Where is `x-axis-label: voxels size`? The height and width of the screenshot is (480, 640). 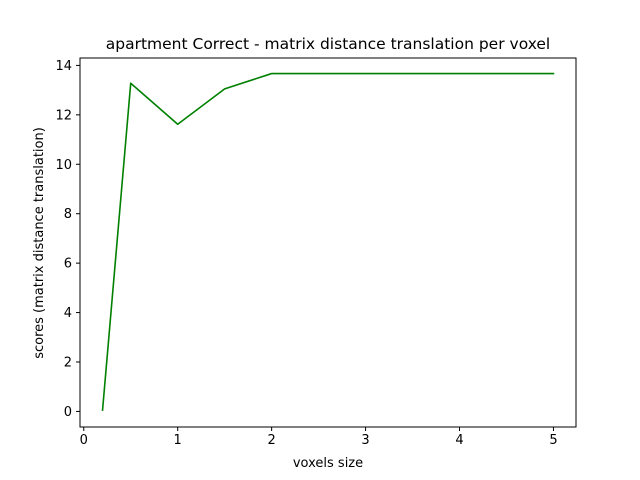
x-axis-label: voxels size is located at coordinates (328, 463).